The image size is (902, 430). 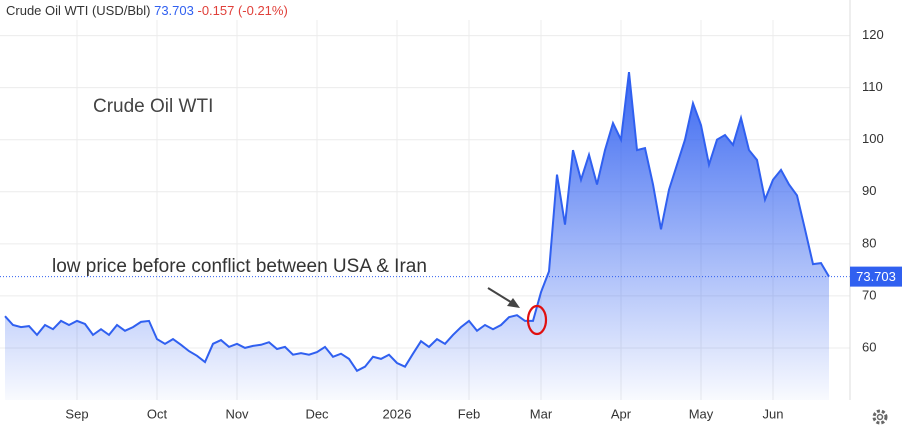 What do you see at coordinates (78, 10) in the screenshot?
I see `chart-title: Crude Oil WTI (USD/Bbl)` at bounding box center [78, 10].